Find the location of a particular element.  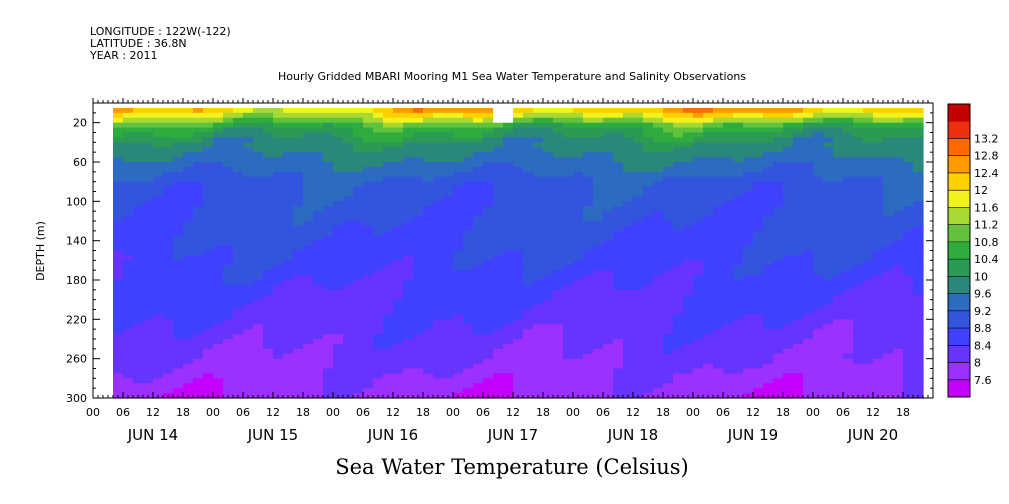

colorbar-swatch is located at coordinates (959, 216).